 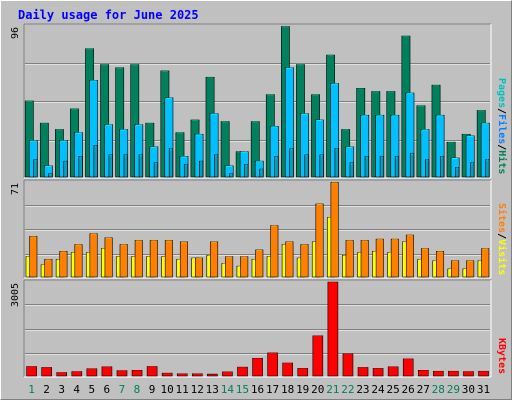 What do you see at coordinates (46, 389) in the screenshot?
I see `day-label: 2` at bounding box center [46, 389].